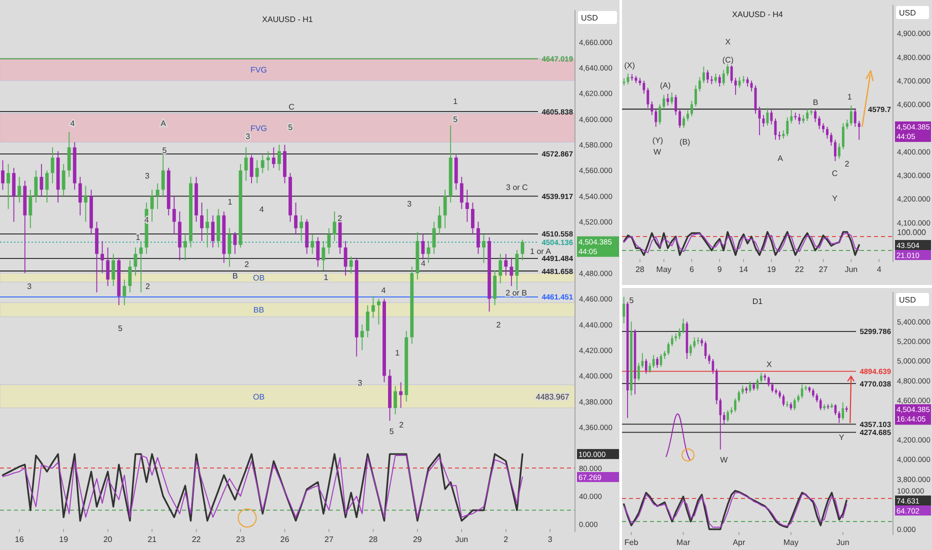 The image size is (932, 550). I want to click on text: D1, so click(758, 301).